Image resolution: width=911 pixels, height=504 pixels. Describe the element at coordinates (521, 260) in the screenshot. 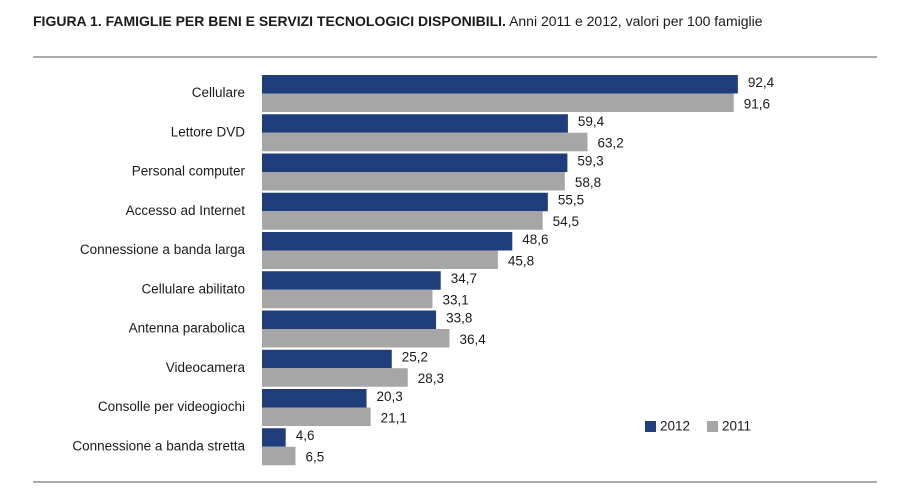

I see `value-label: 45,8` at that location.